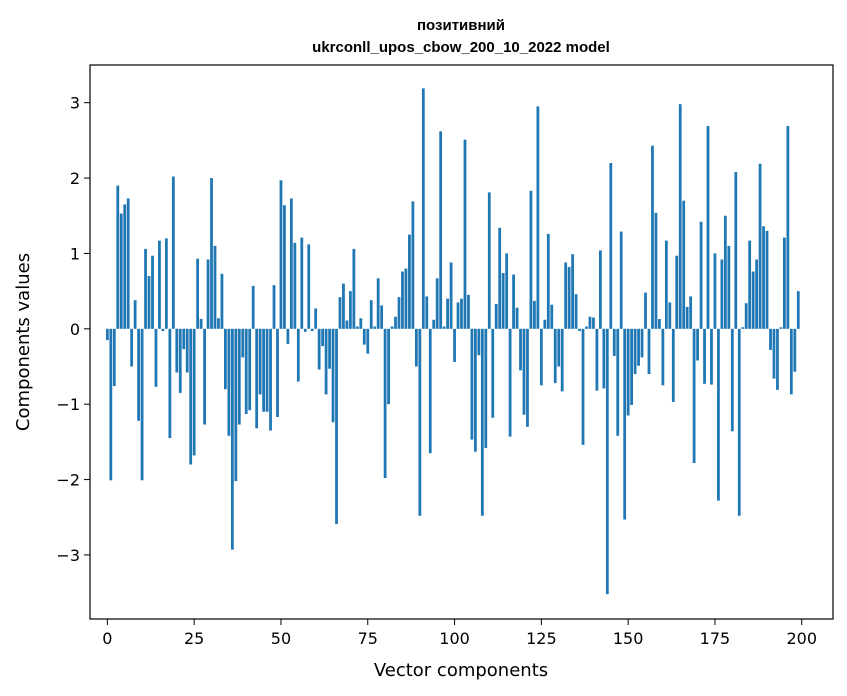  Describe the element at coordinates (368, 638) in the screenshot. I see `x-tick-label: 75` at that location.